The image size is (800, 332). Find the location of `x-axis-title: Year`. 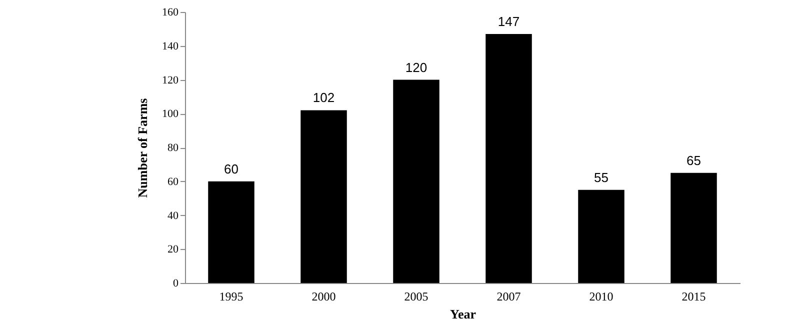

x-axis-title: Year is located at coordinates (463, 314).